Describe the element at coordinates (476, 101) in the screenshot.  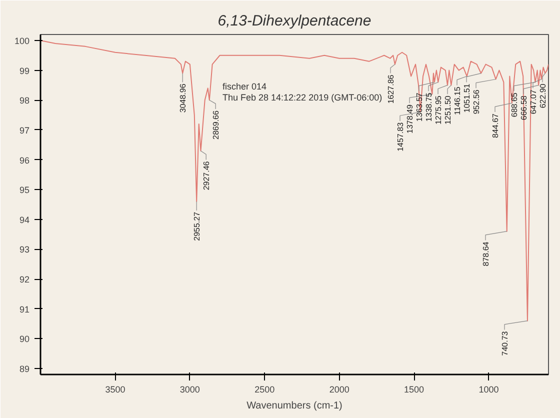
I see `annotation: 952.56` at that location.